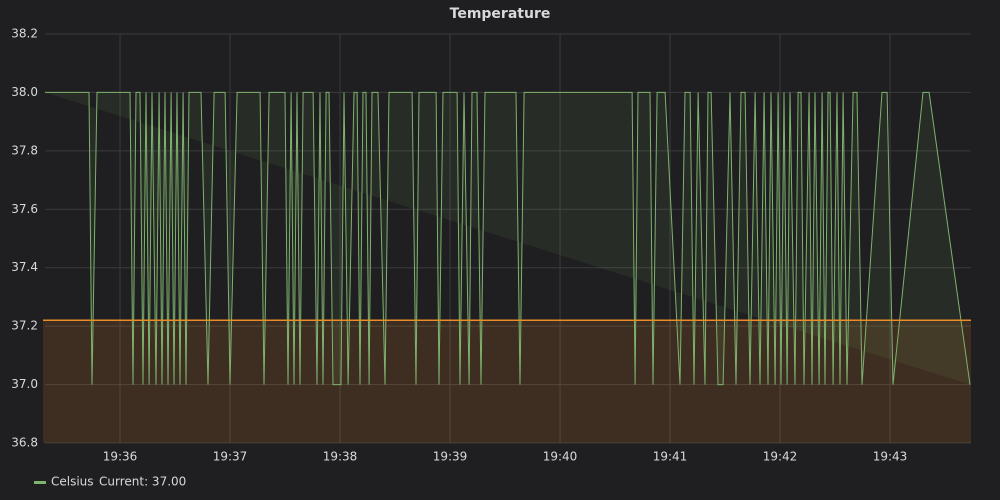  I want to click on y-tick-label: 37.0, so click(24, 384).